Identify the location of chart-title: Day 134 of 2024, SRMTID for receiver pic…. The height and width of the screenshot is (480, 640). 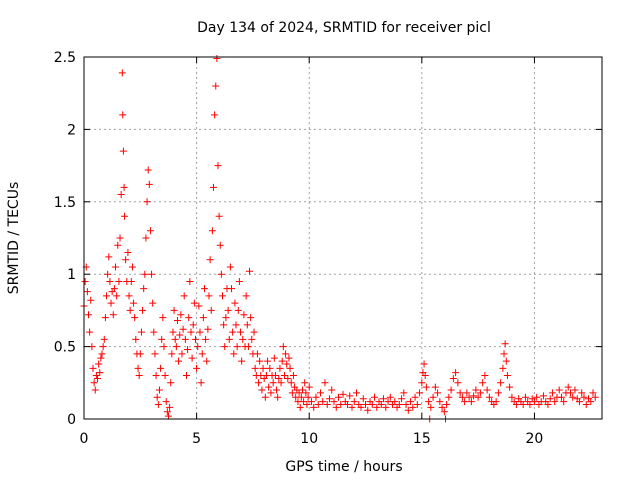
(344, 28).